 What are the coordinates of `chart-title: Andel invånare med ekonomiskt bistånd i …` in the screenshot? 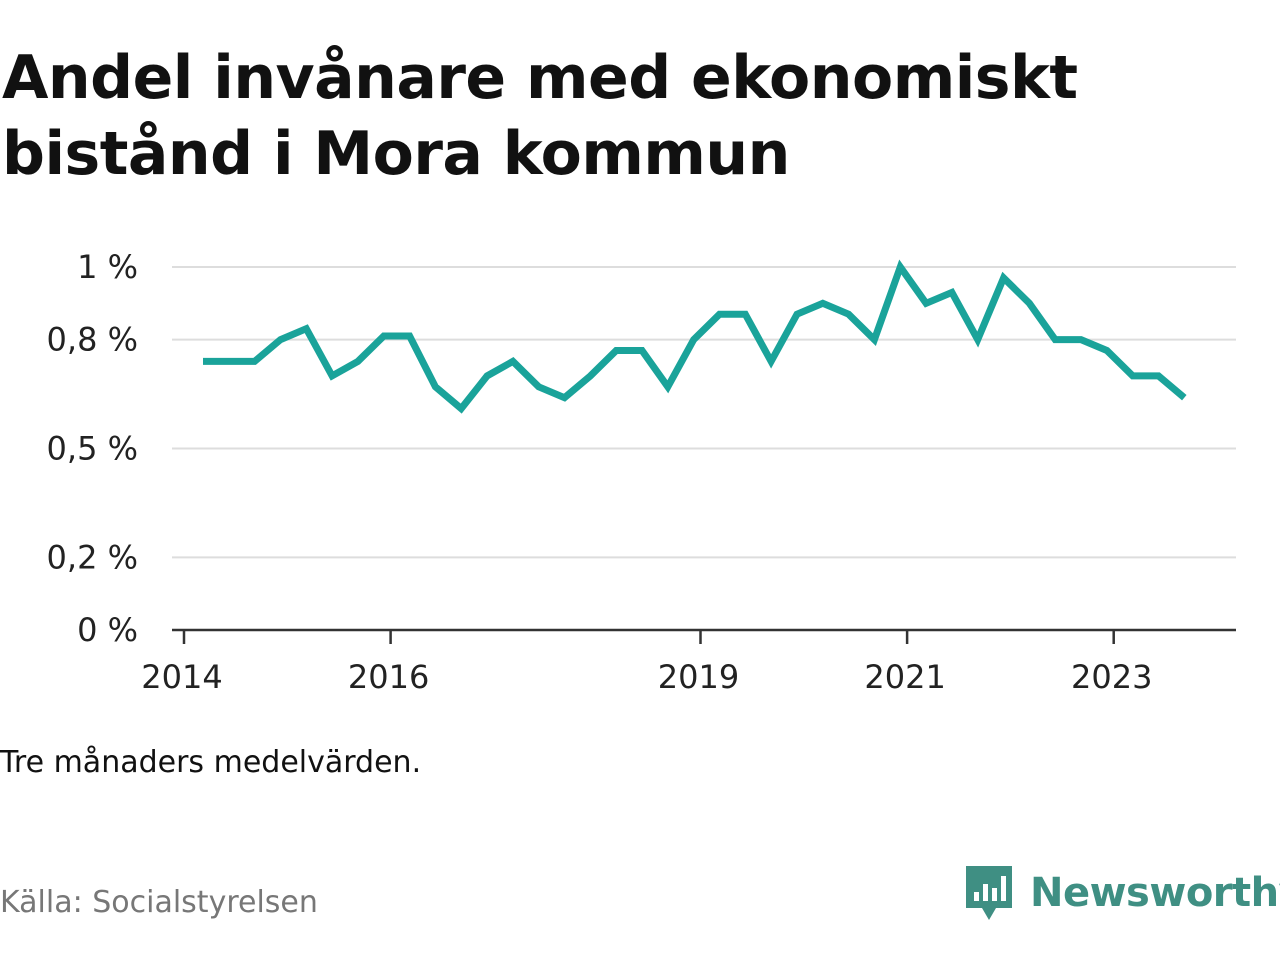 It's located at (540, 116).